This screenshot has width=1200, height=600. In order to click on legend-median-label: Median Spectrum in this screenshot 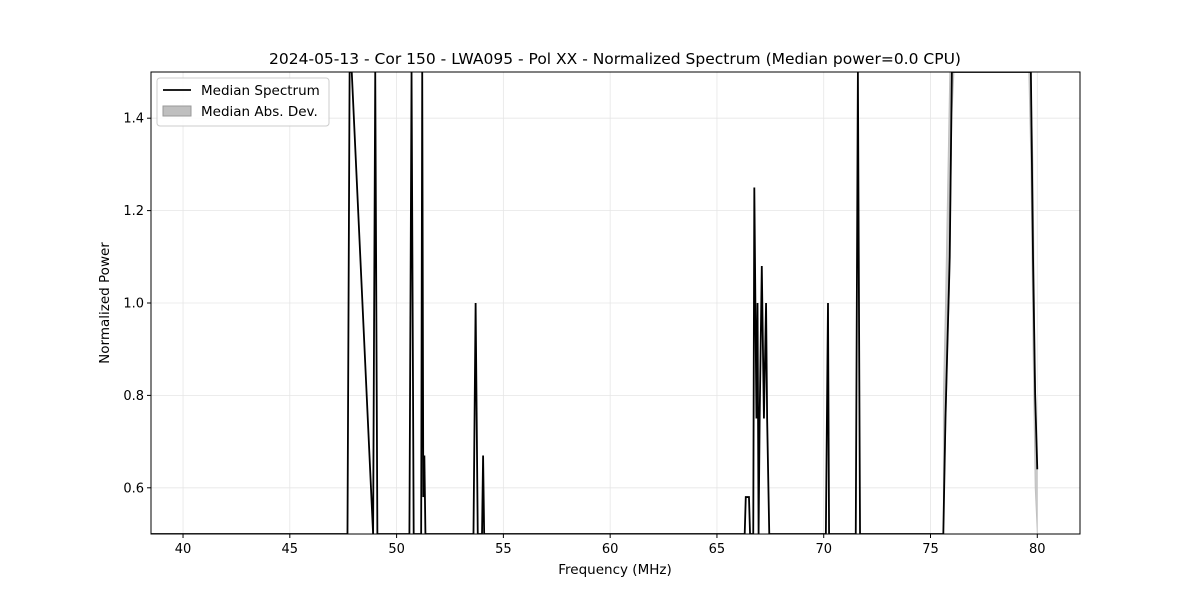, I will do `click(260, 91)`.